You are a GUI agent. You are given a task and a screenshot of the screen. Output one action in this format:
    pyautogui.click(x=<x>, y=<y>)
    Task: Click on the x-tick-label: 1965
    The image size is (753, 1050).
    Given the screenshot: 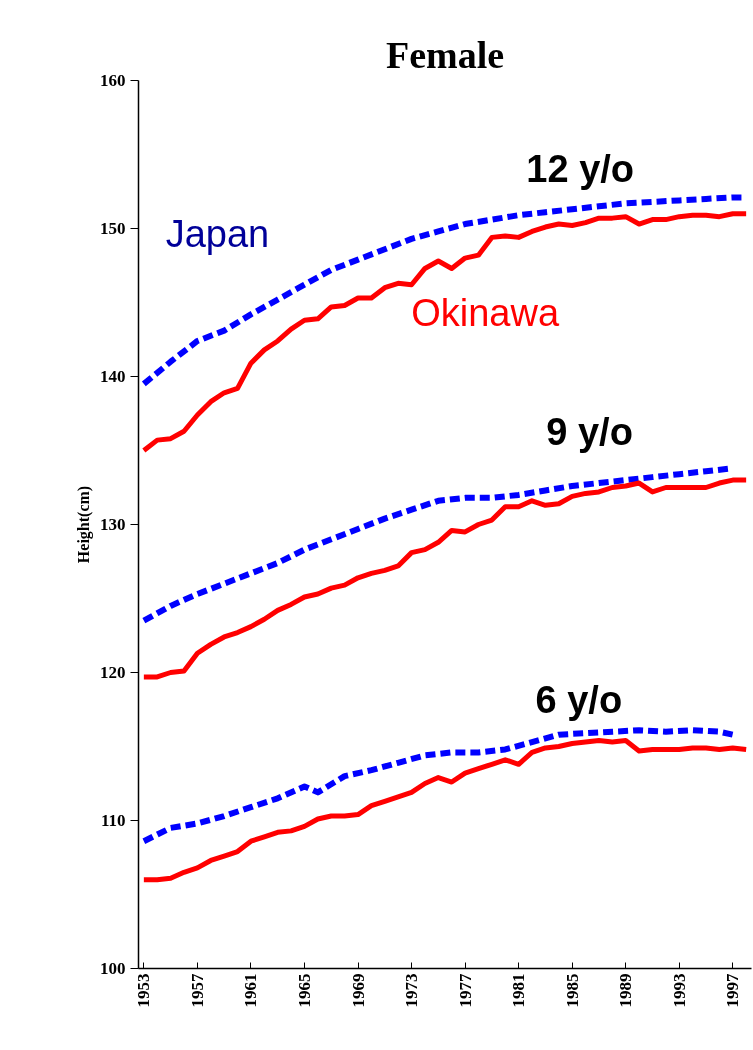 What is the action you would take?
    pyautogui.click(x=304, y=990)
    